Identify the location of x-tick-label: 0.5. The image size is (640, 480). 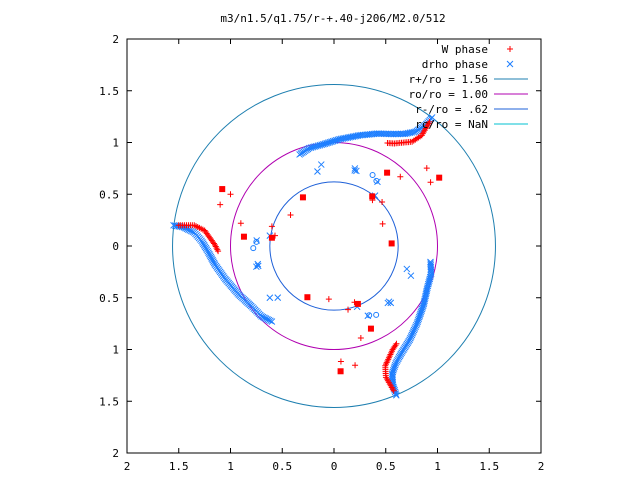
(386, 466).